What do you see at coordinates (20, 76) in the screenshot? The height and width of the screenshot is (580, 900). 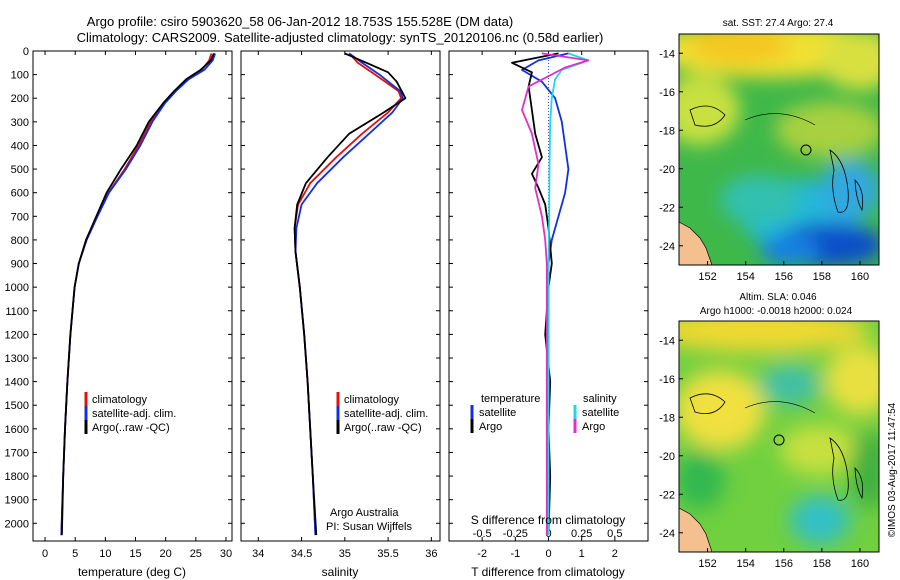 I see `depth-tick-label: 100` at bounding box center [20, 76].